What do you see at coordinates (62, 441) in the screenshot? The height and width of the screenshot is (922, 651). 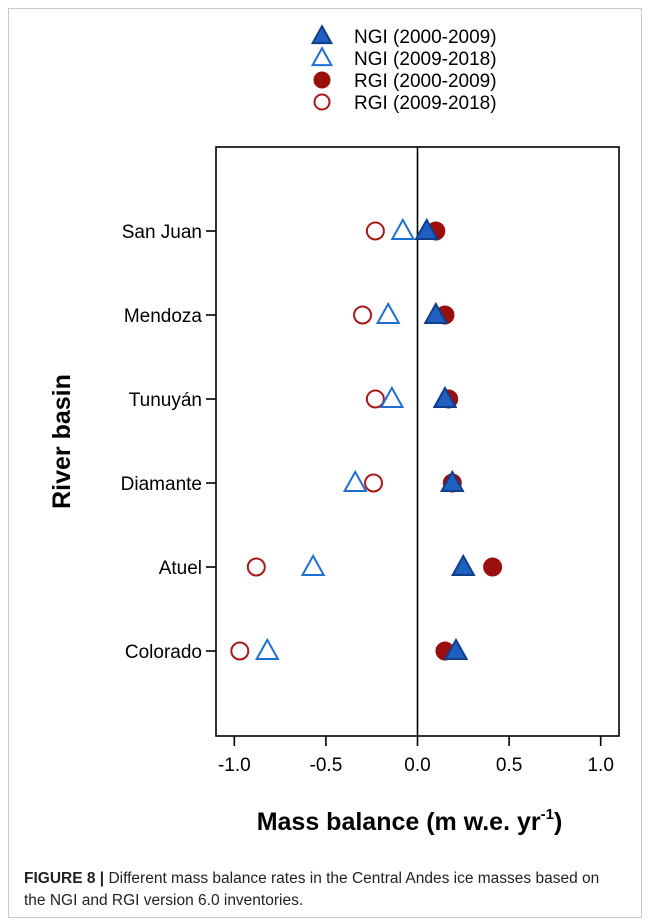 I see `y-axis-label: River basin` at bounding box center [62, 441].